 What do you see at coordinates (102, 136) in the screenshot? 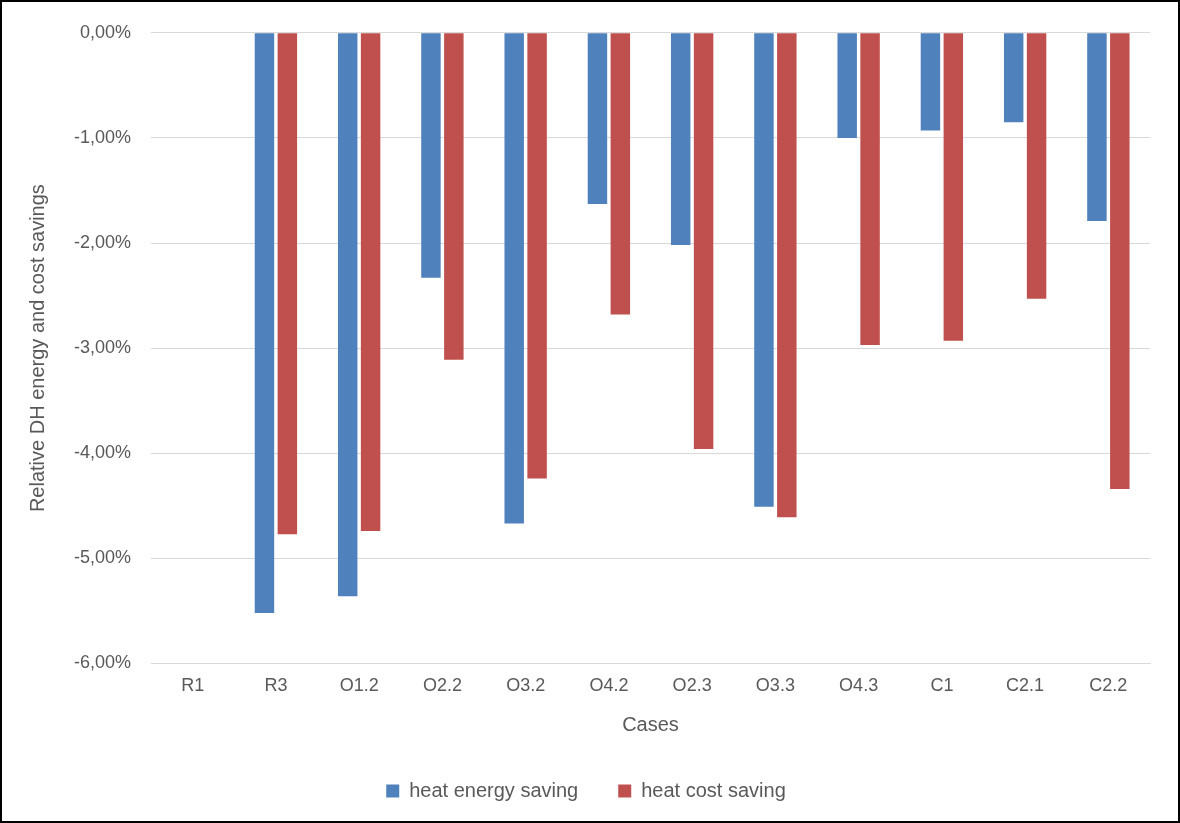
I see `y-tick-label: -1,00%` at bounding box center [102, 136].